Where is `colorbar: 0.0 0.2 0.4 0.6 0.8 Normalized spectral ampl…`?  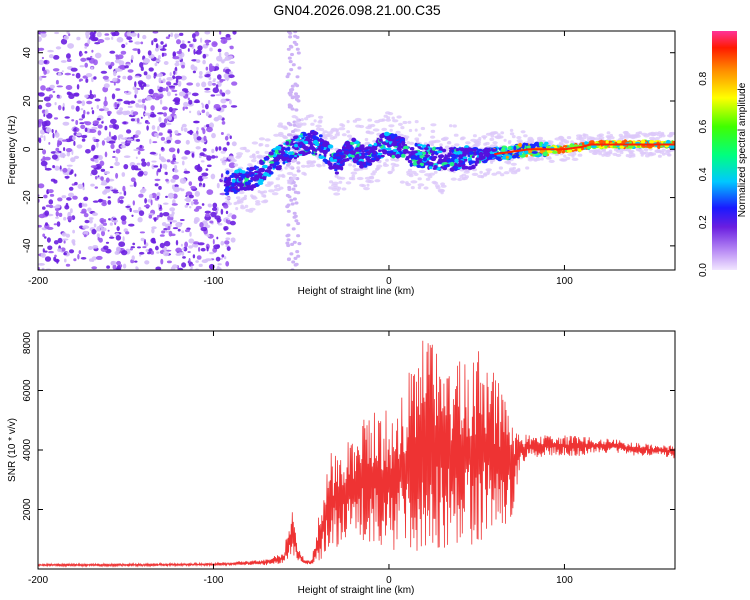
colorbar: 0.0 0.2 0.4 0.6 0.8 Normalized spectral ampl… is located at coordinates (723, 154).